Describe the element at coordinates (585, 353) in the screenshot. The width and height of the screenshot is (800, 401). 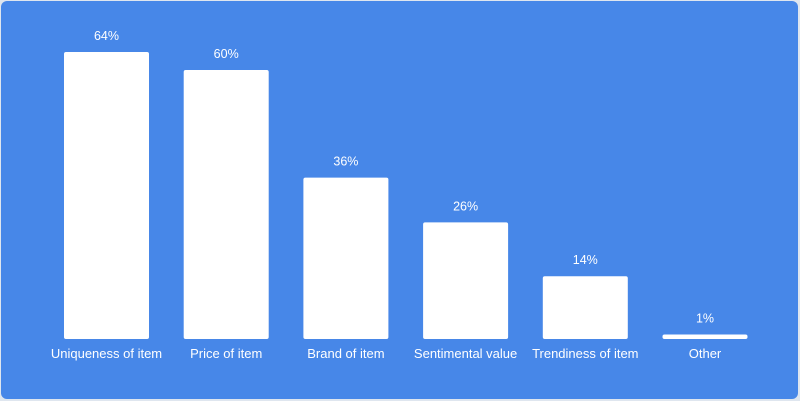
I see `category-label-4: Trendiness of item` at that location.